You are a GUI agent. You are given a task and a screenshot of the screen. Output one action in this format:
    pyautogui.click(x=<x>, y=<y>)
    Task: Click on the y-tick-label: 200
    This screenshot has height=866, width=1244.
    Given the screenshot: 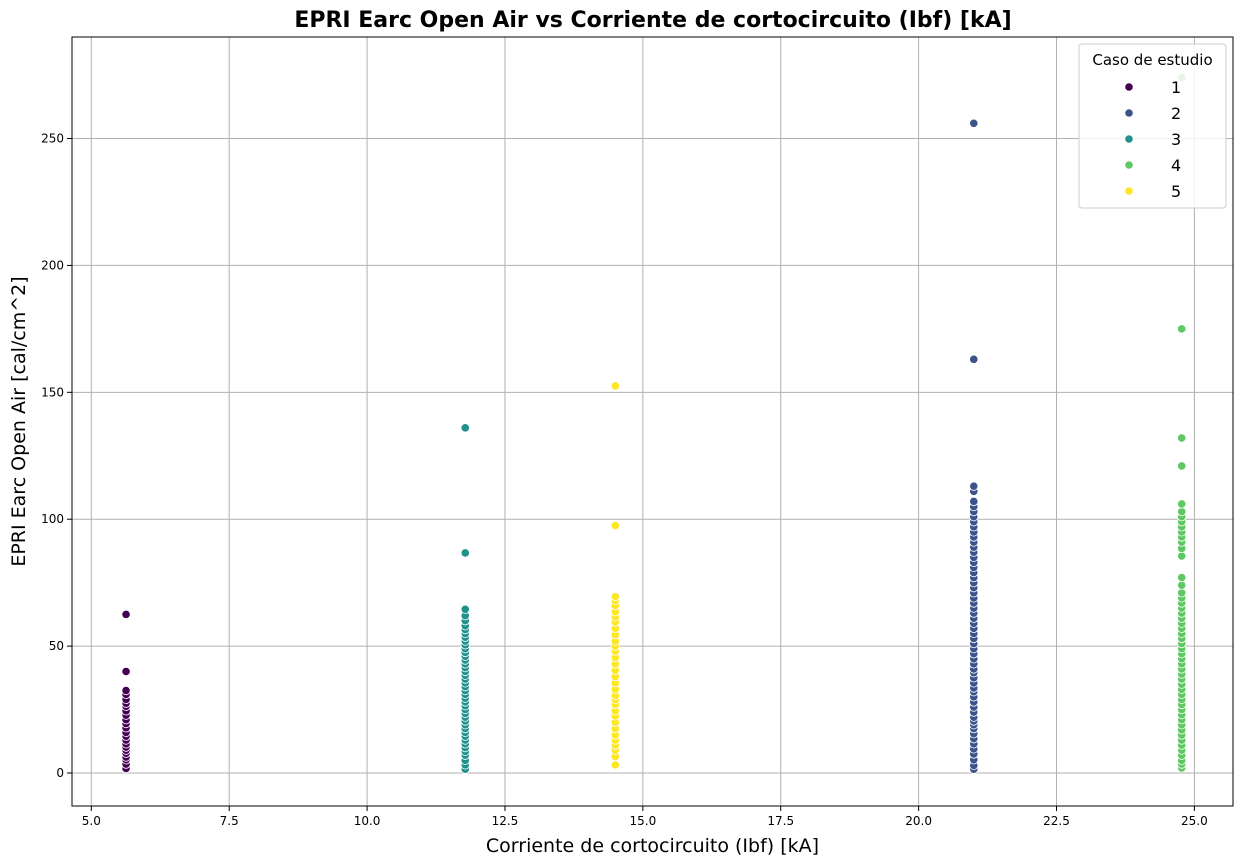 What is the action you would take?
    pyautogui.click(x=52, y=265)
    